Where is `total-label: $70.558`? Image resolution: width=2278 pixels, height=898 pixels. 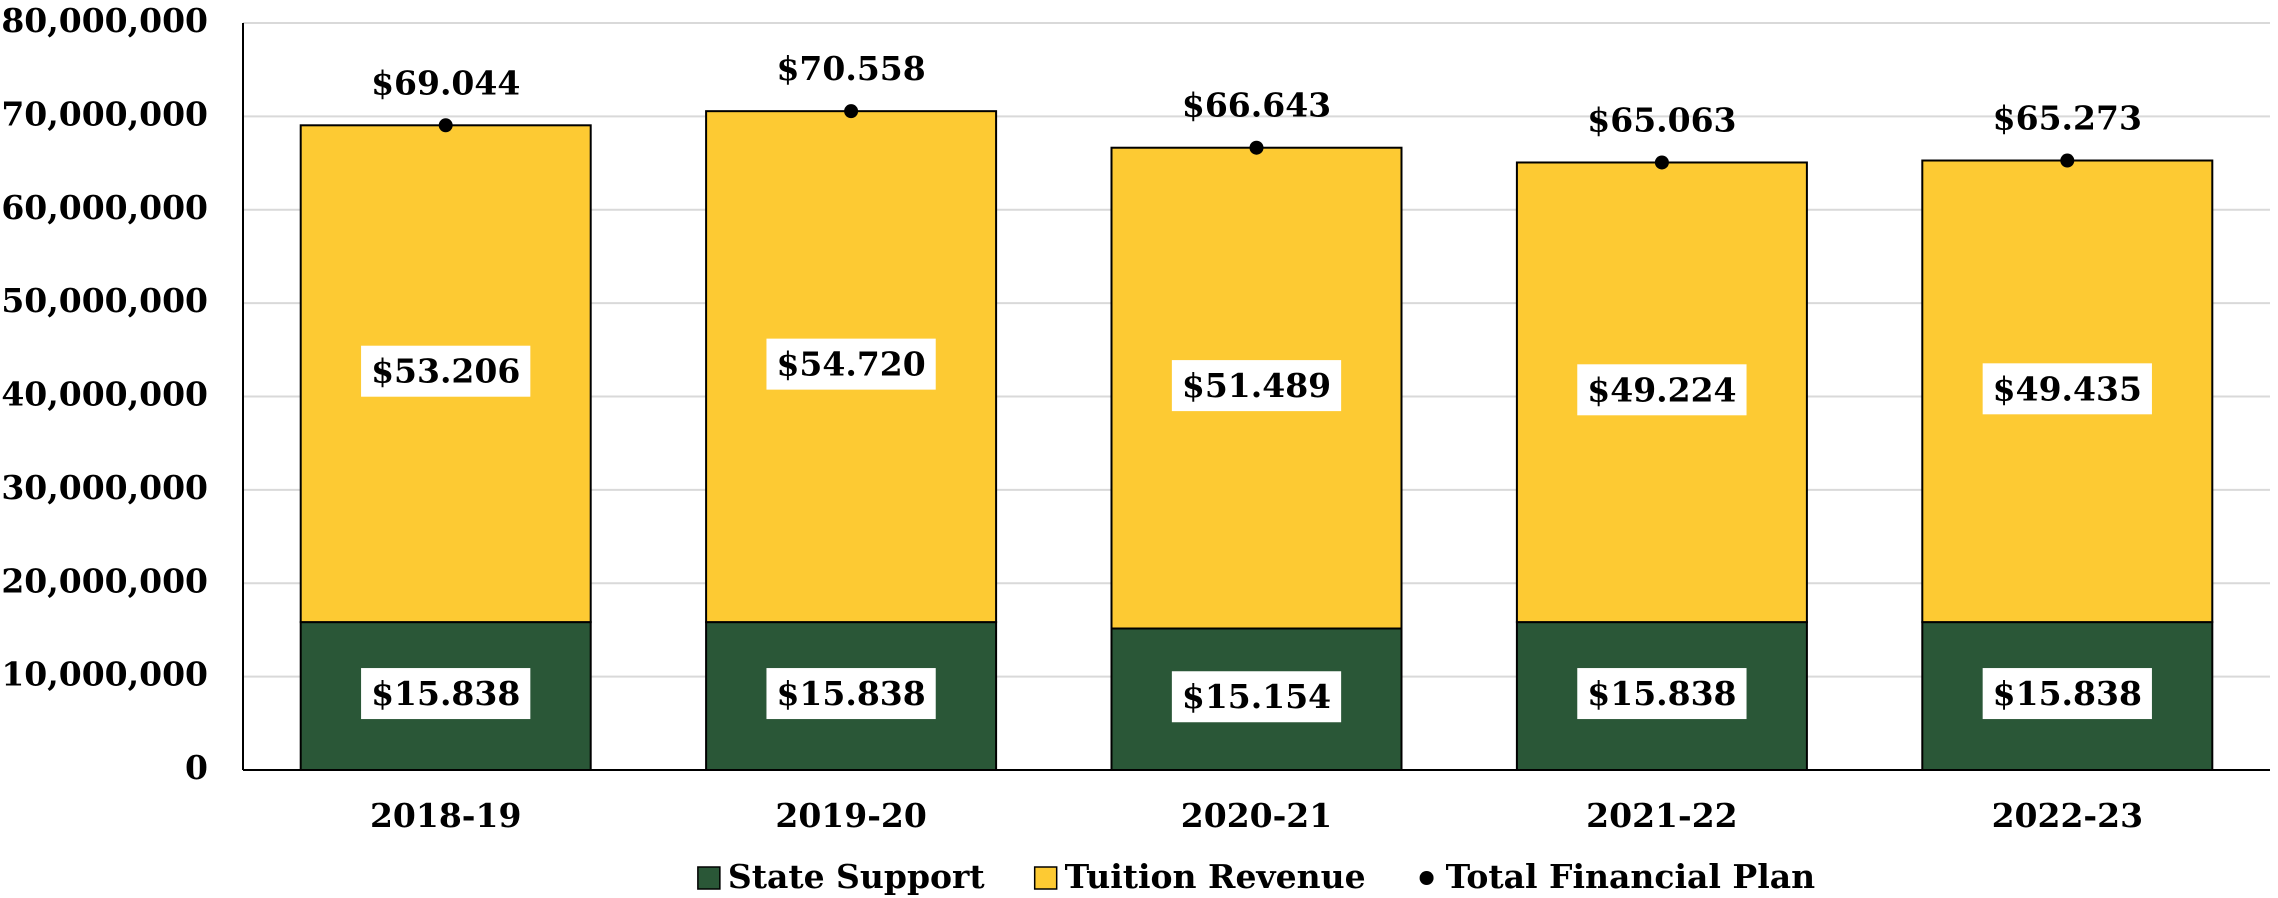
total-label: $70.558 is located at coordinates (850, 68).